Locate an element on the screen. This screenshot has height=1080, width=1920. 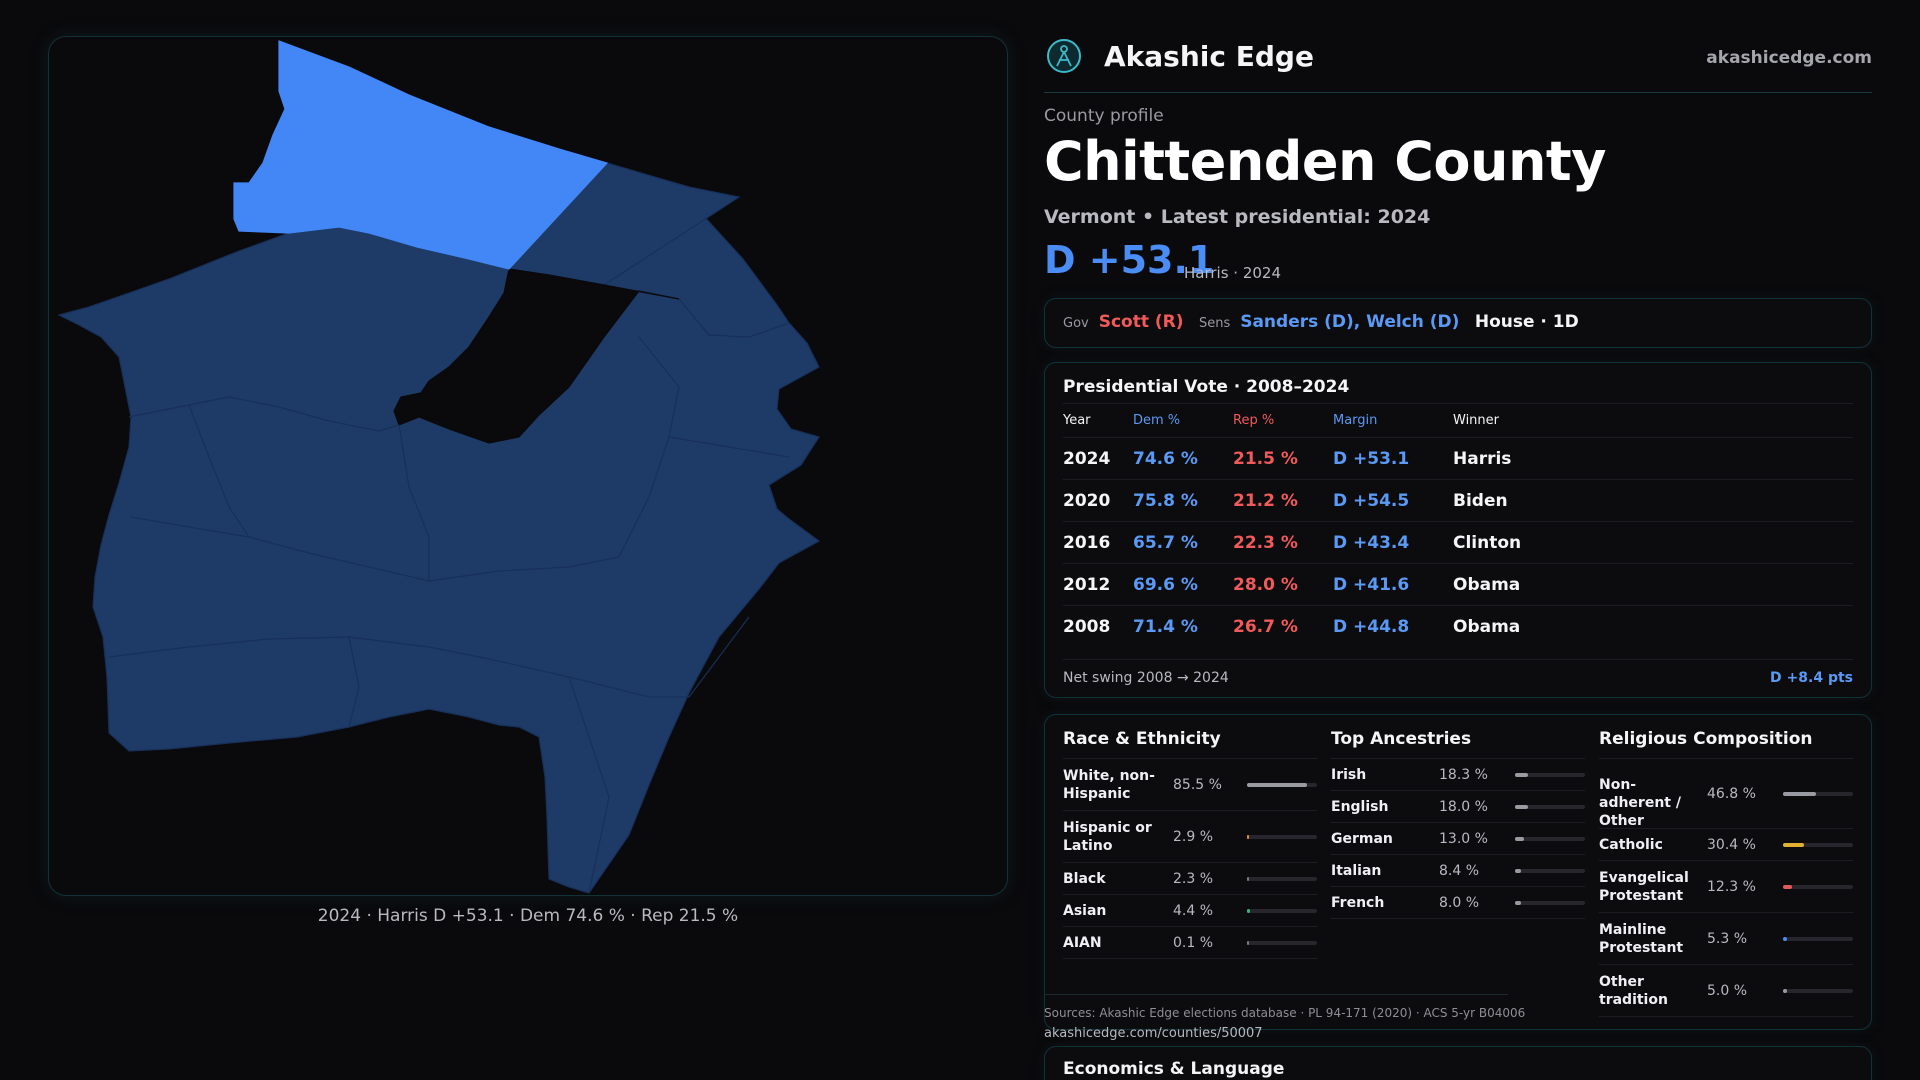
demographic-row: Asian 4.4 % is located at coordinates (1190, 911).